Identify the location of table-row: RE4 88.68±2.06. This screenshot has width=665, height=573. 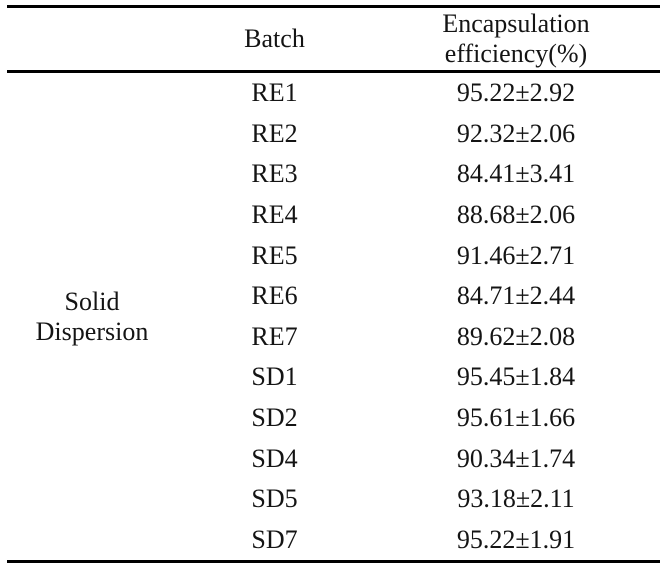
(333, 215).